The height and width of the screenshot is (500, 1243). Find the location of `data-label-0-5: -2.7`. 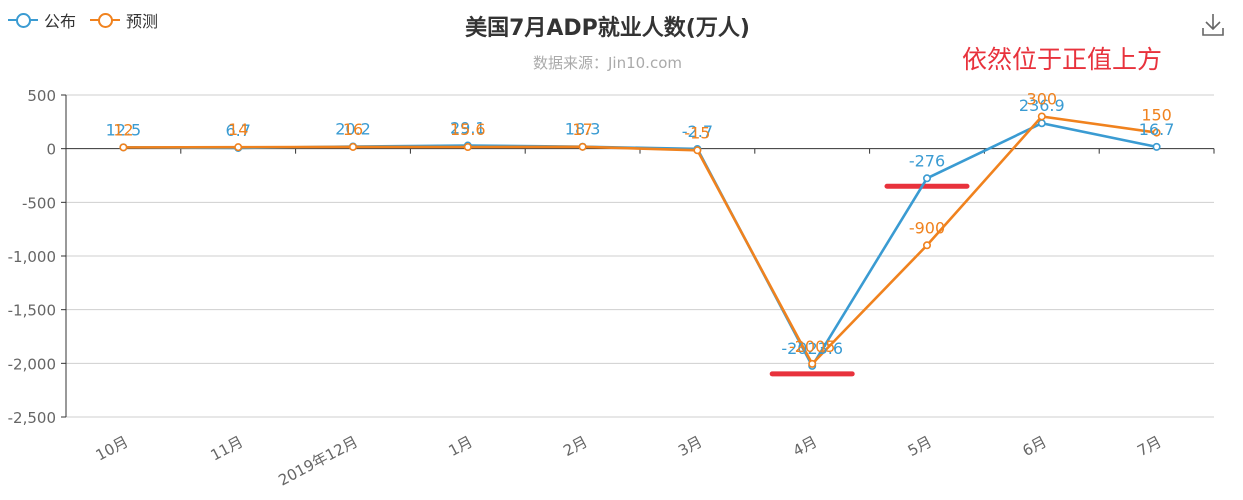

data-label-0-5: -2.7 is located at coordinates (697, 131).